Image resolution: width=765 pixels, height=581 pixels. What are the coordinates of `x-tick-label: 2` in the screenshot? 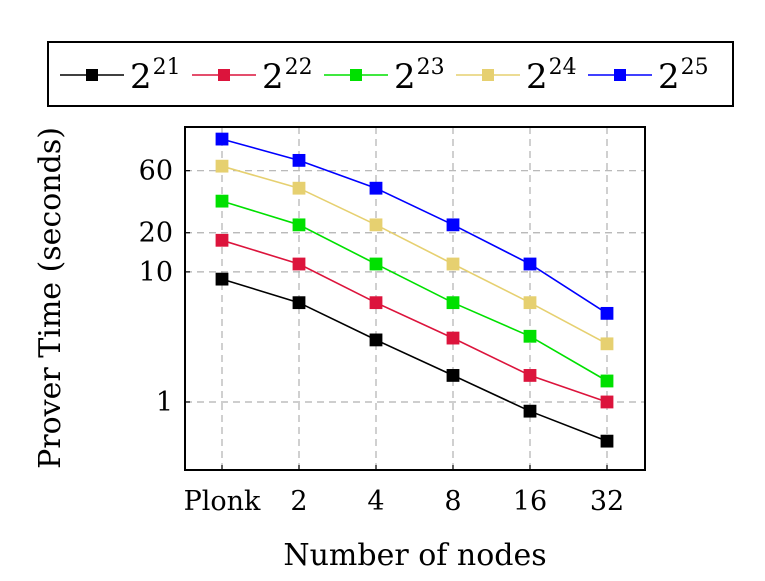 It's located at (298, 501).